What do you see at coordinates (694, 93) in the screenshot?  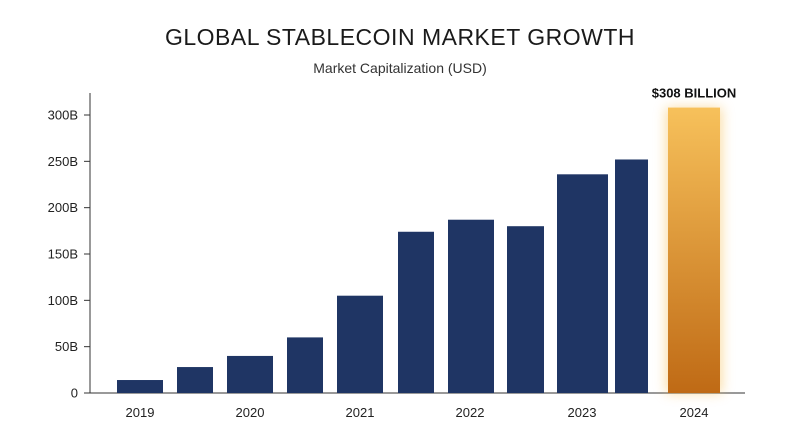 I see `bar-annotation: $308 BILLION` at bounding box center [694, 93].